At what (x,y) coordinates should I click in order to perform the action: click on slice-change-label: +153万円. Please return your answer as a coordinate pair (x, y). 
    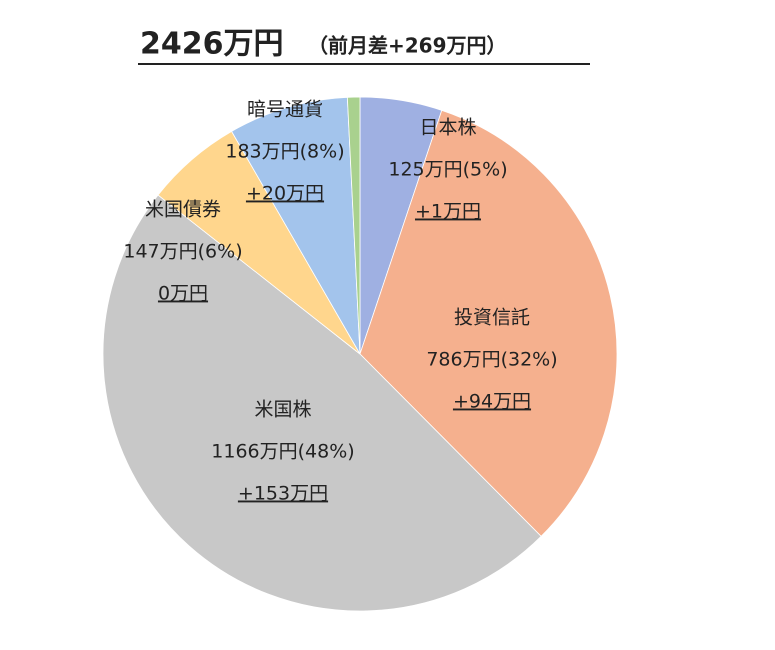
    Looking at the image, I should click on (283, 494).